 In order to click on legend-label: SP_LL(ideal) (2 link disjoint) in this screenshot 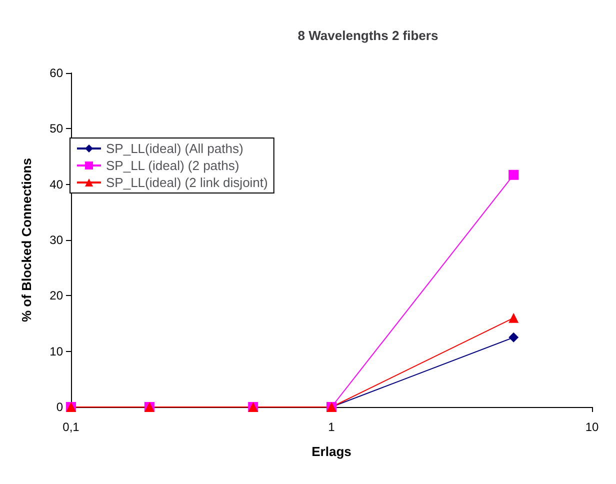, I will do `click(187, 182)`.